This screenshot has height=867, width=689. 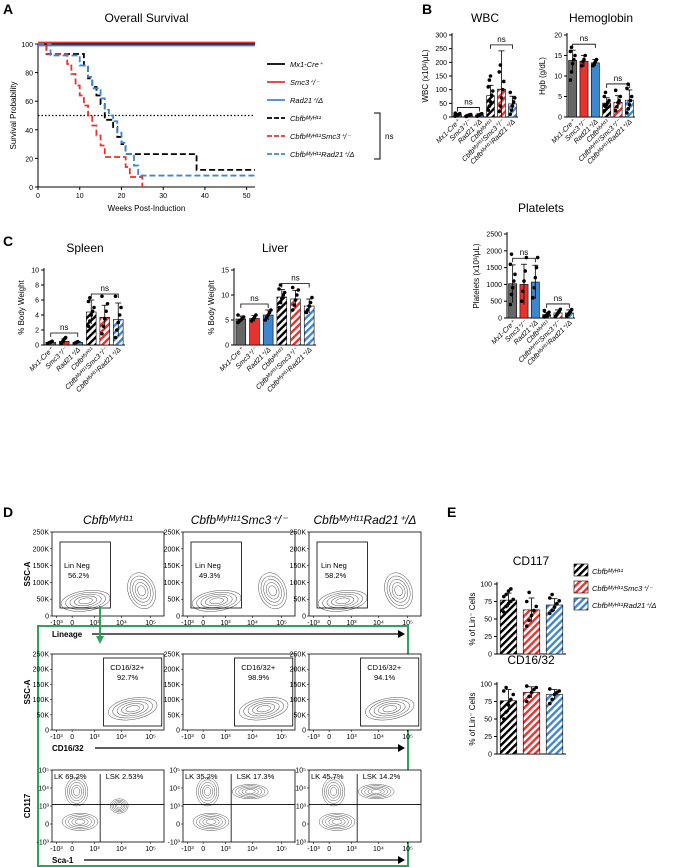 I want to click on y-tick-label: -10³, so click(x=174, y=843).